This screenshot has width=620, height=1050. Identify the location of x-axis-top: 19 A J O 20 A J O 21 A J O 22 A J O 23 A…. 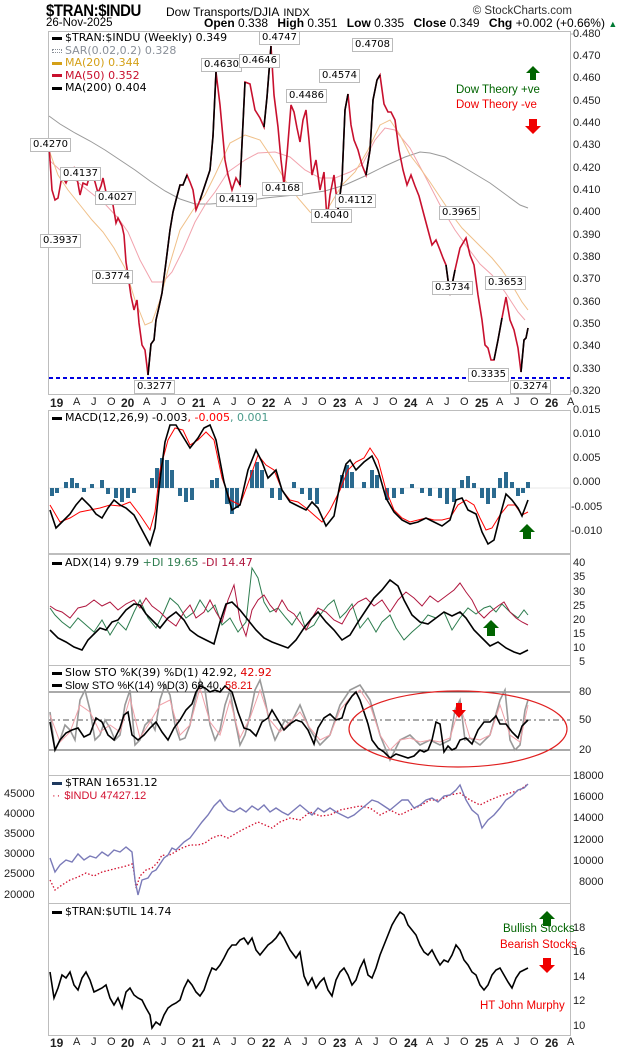
(310, 403).